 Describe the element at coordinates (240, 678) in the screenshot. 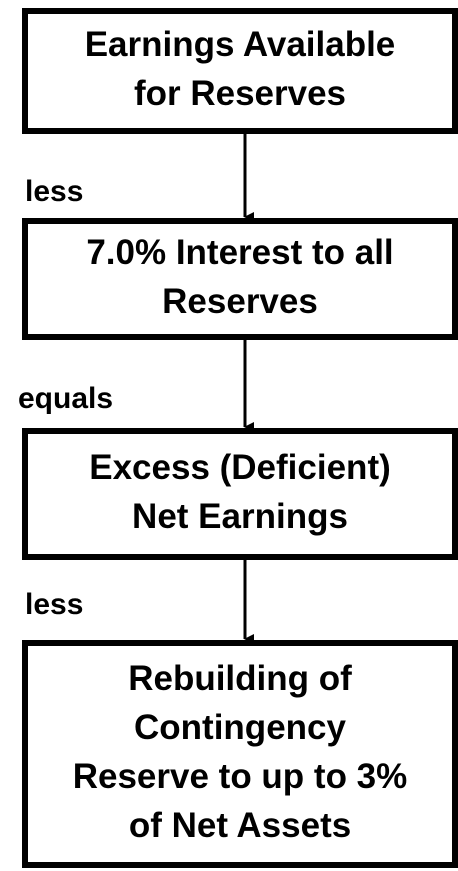

I see `node-label: Rebuilding of` at that location.